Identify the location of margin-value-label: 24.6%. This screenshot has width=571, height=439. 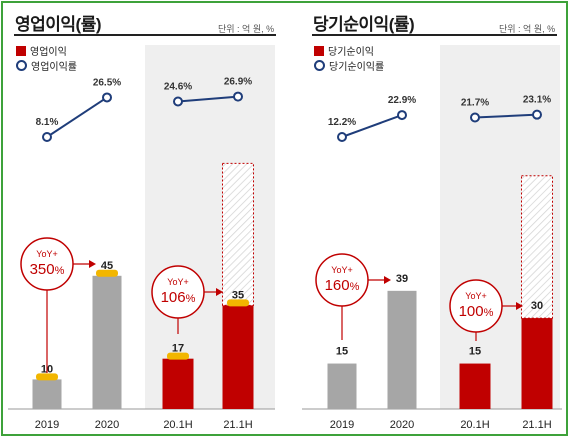
(178, 87).